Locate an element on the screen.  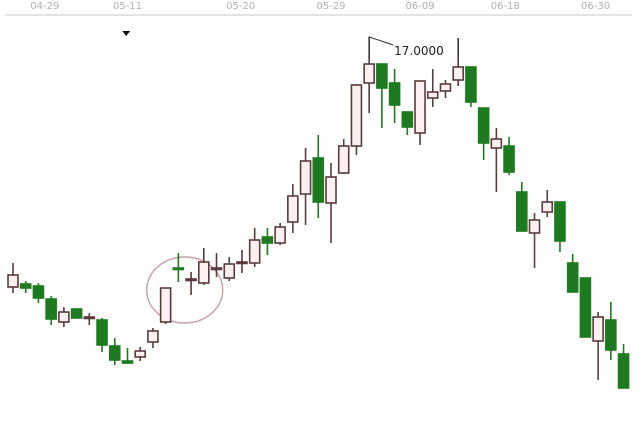
triangle-down-icon is located at coordinates (126, 33).